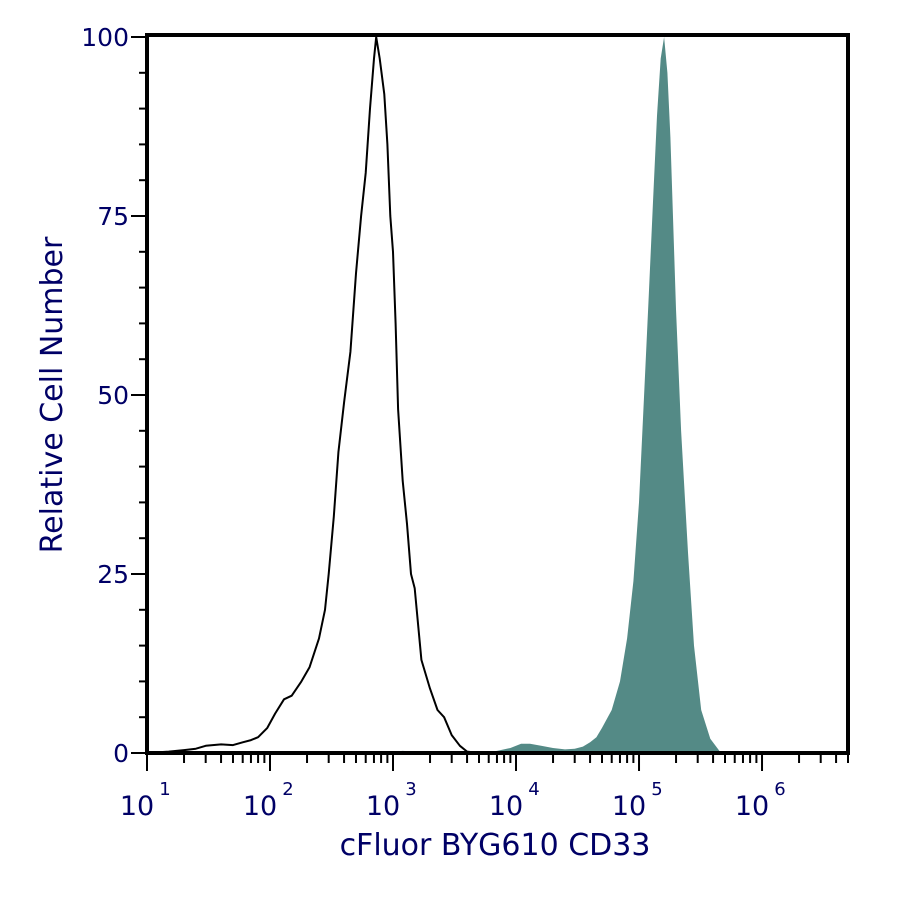 This screenshot has height=900, width=900. Describe the element at coordinates (656, 789) in the screenshot. I see `x-tick-exponent: 5` at that location.